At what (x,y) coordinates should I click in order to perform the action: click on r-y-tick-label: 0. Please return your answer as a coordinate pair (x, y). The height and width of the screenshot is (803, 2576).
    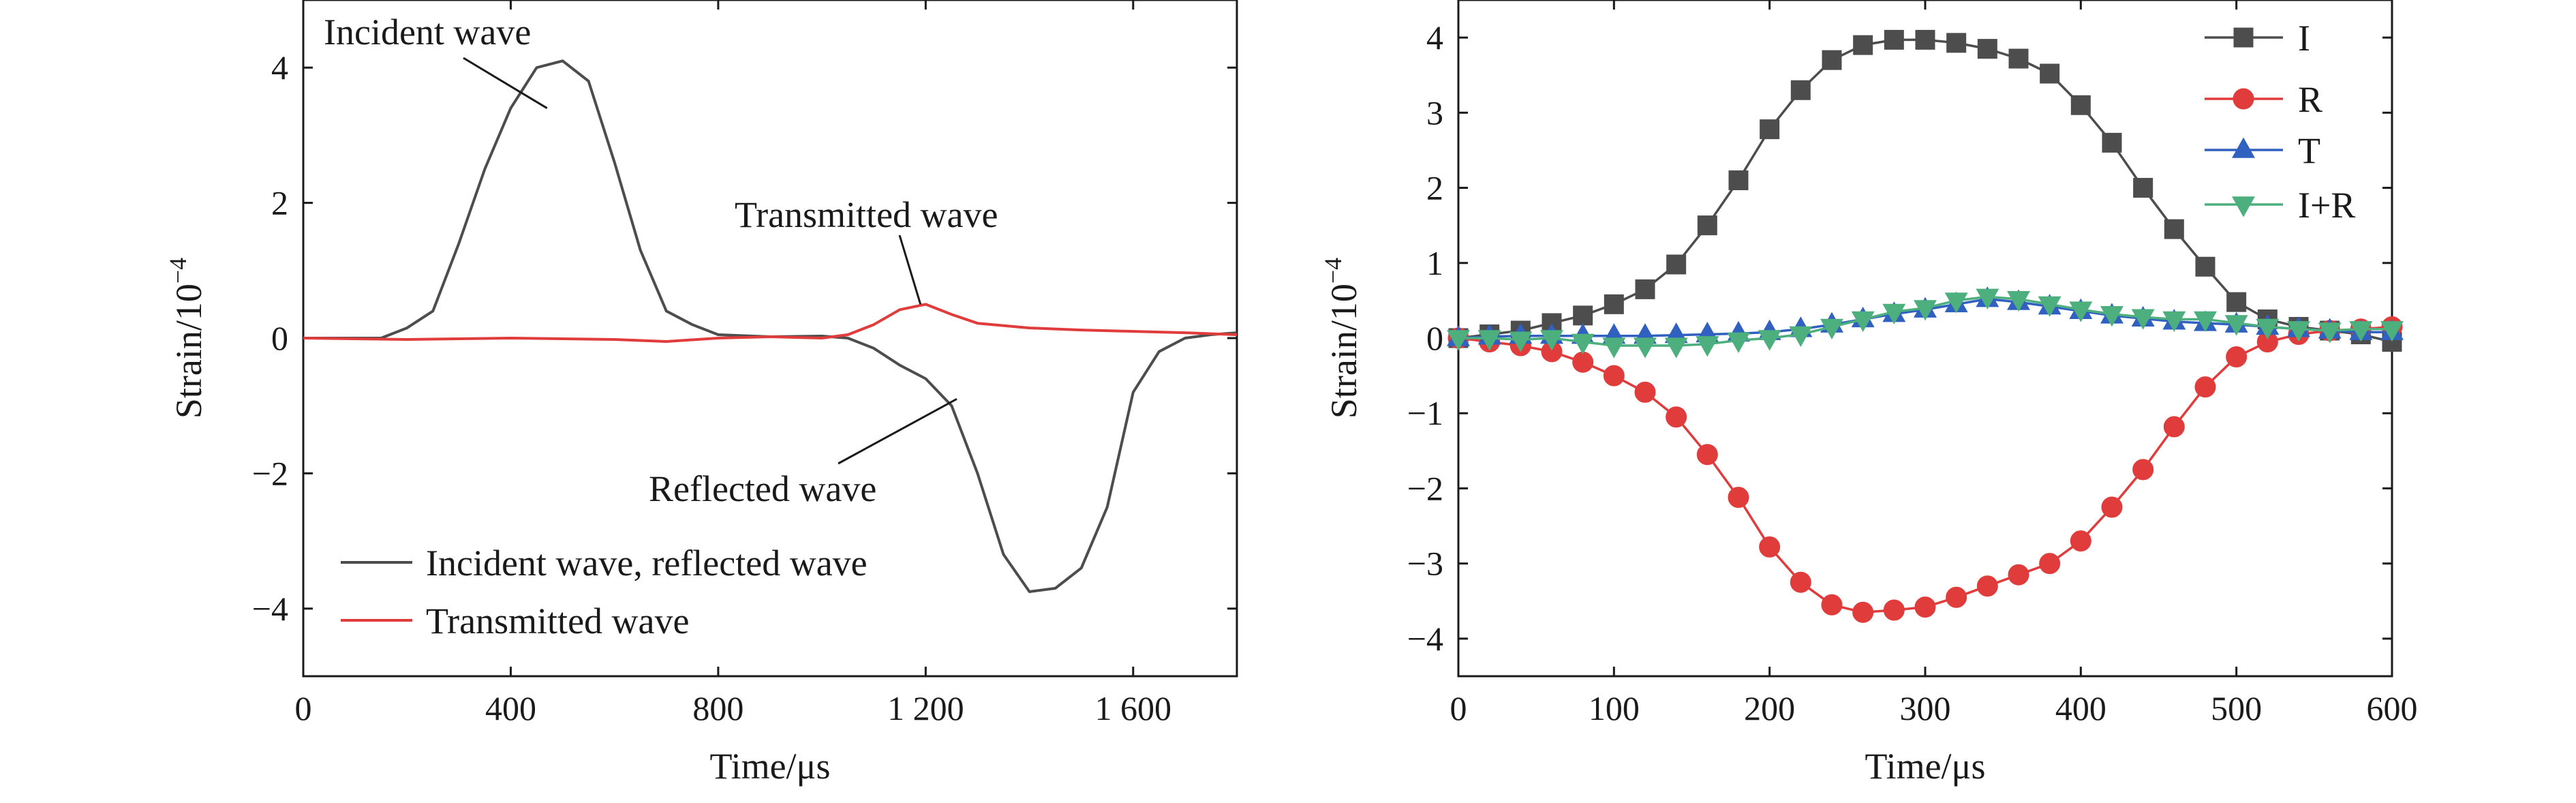
    Looking at the image, I should click on (1434, 338).